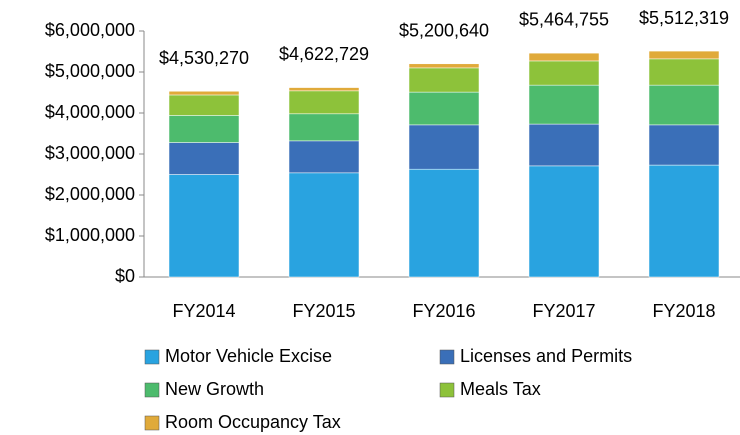 The image size is (740, 435). Describe the element at coordinates (564, 20) in the screenshot. I see `total-label: $5,464,755` at that location.